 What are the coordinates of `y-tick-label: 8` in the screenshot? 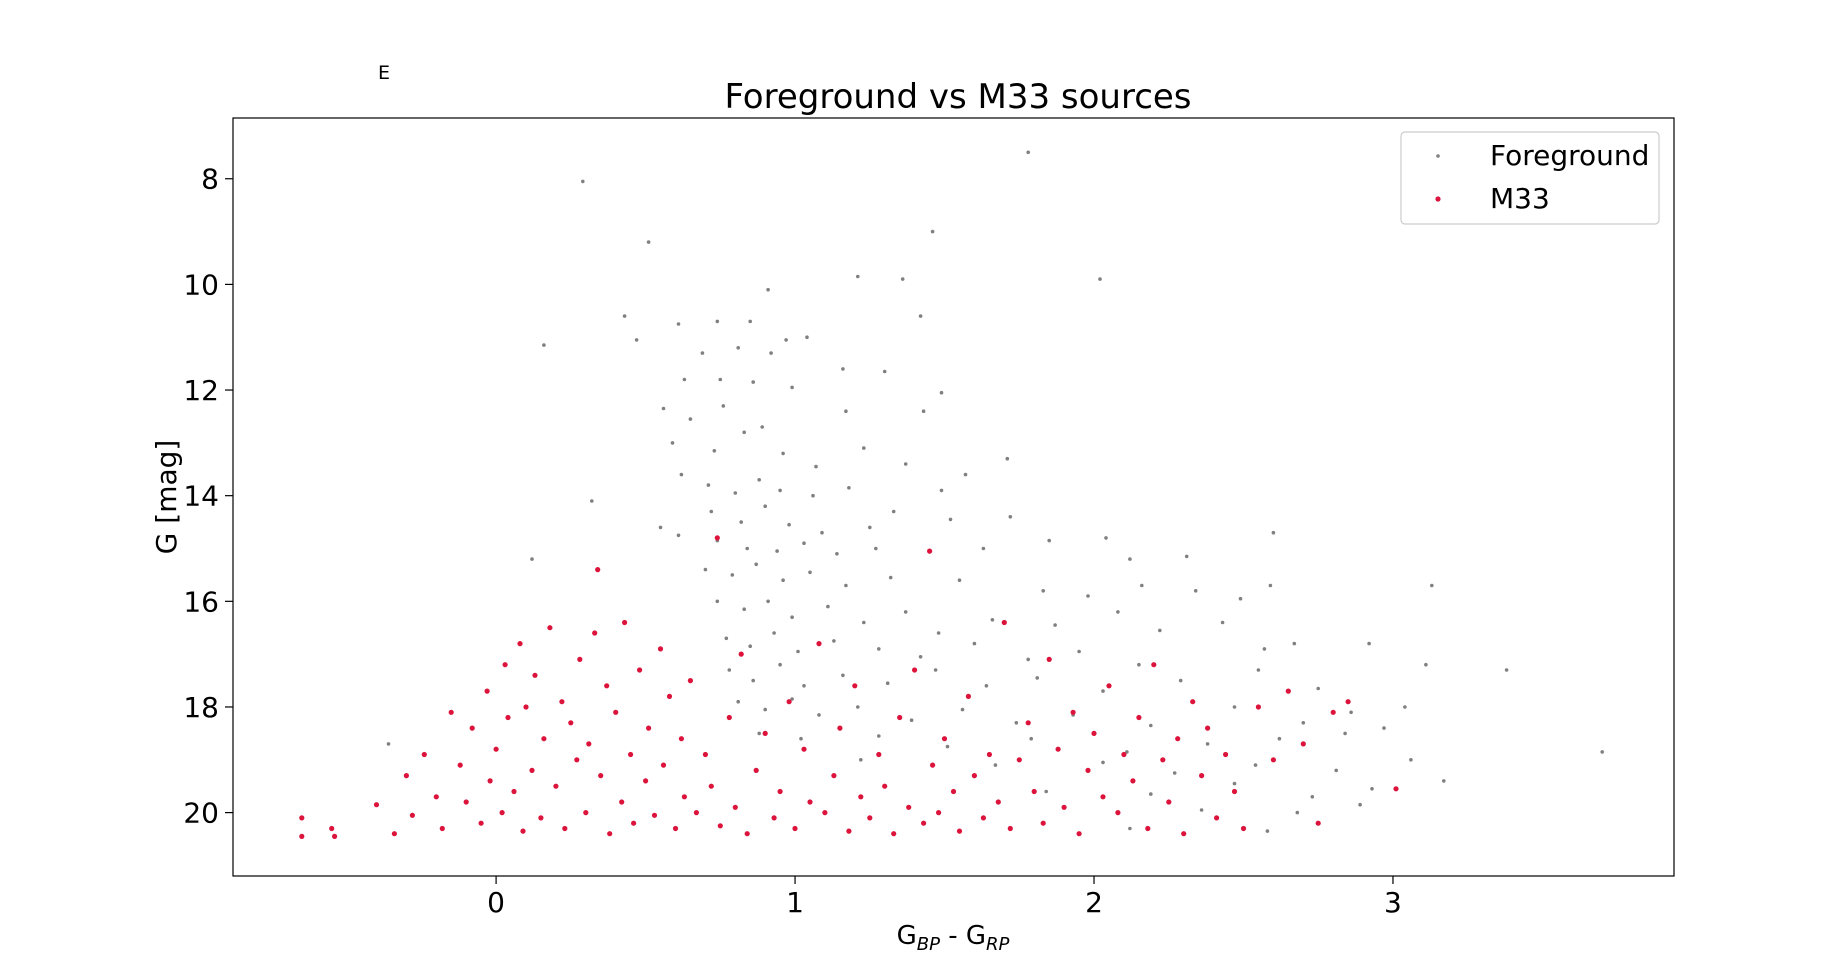 It's located at (210, 179).